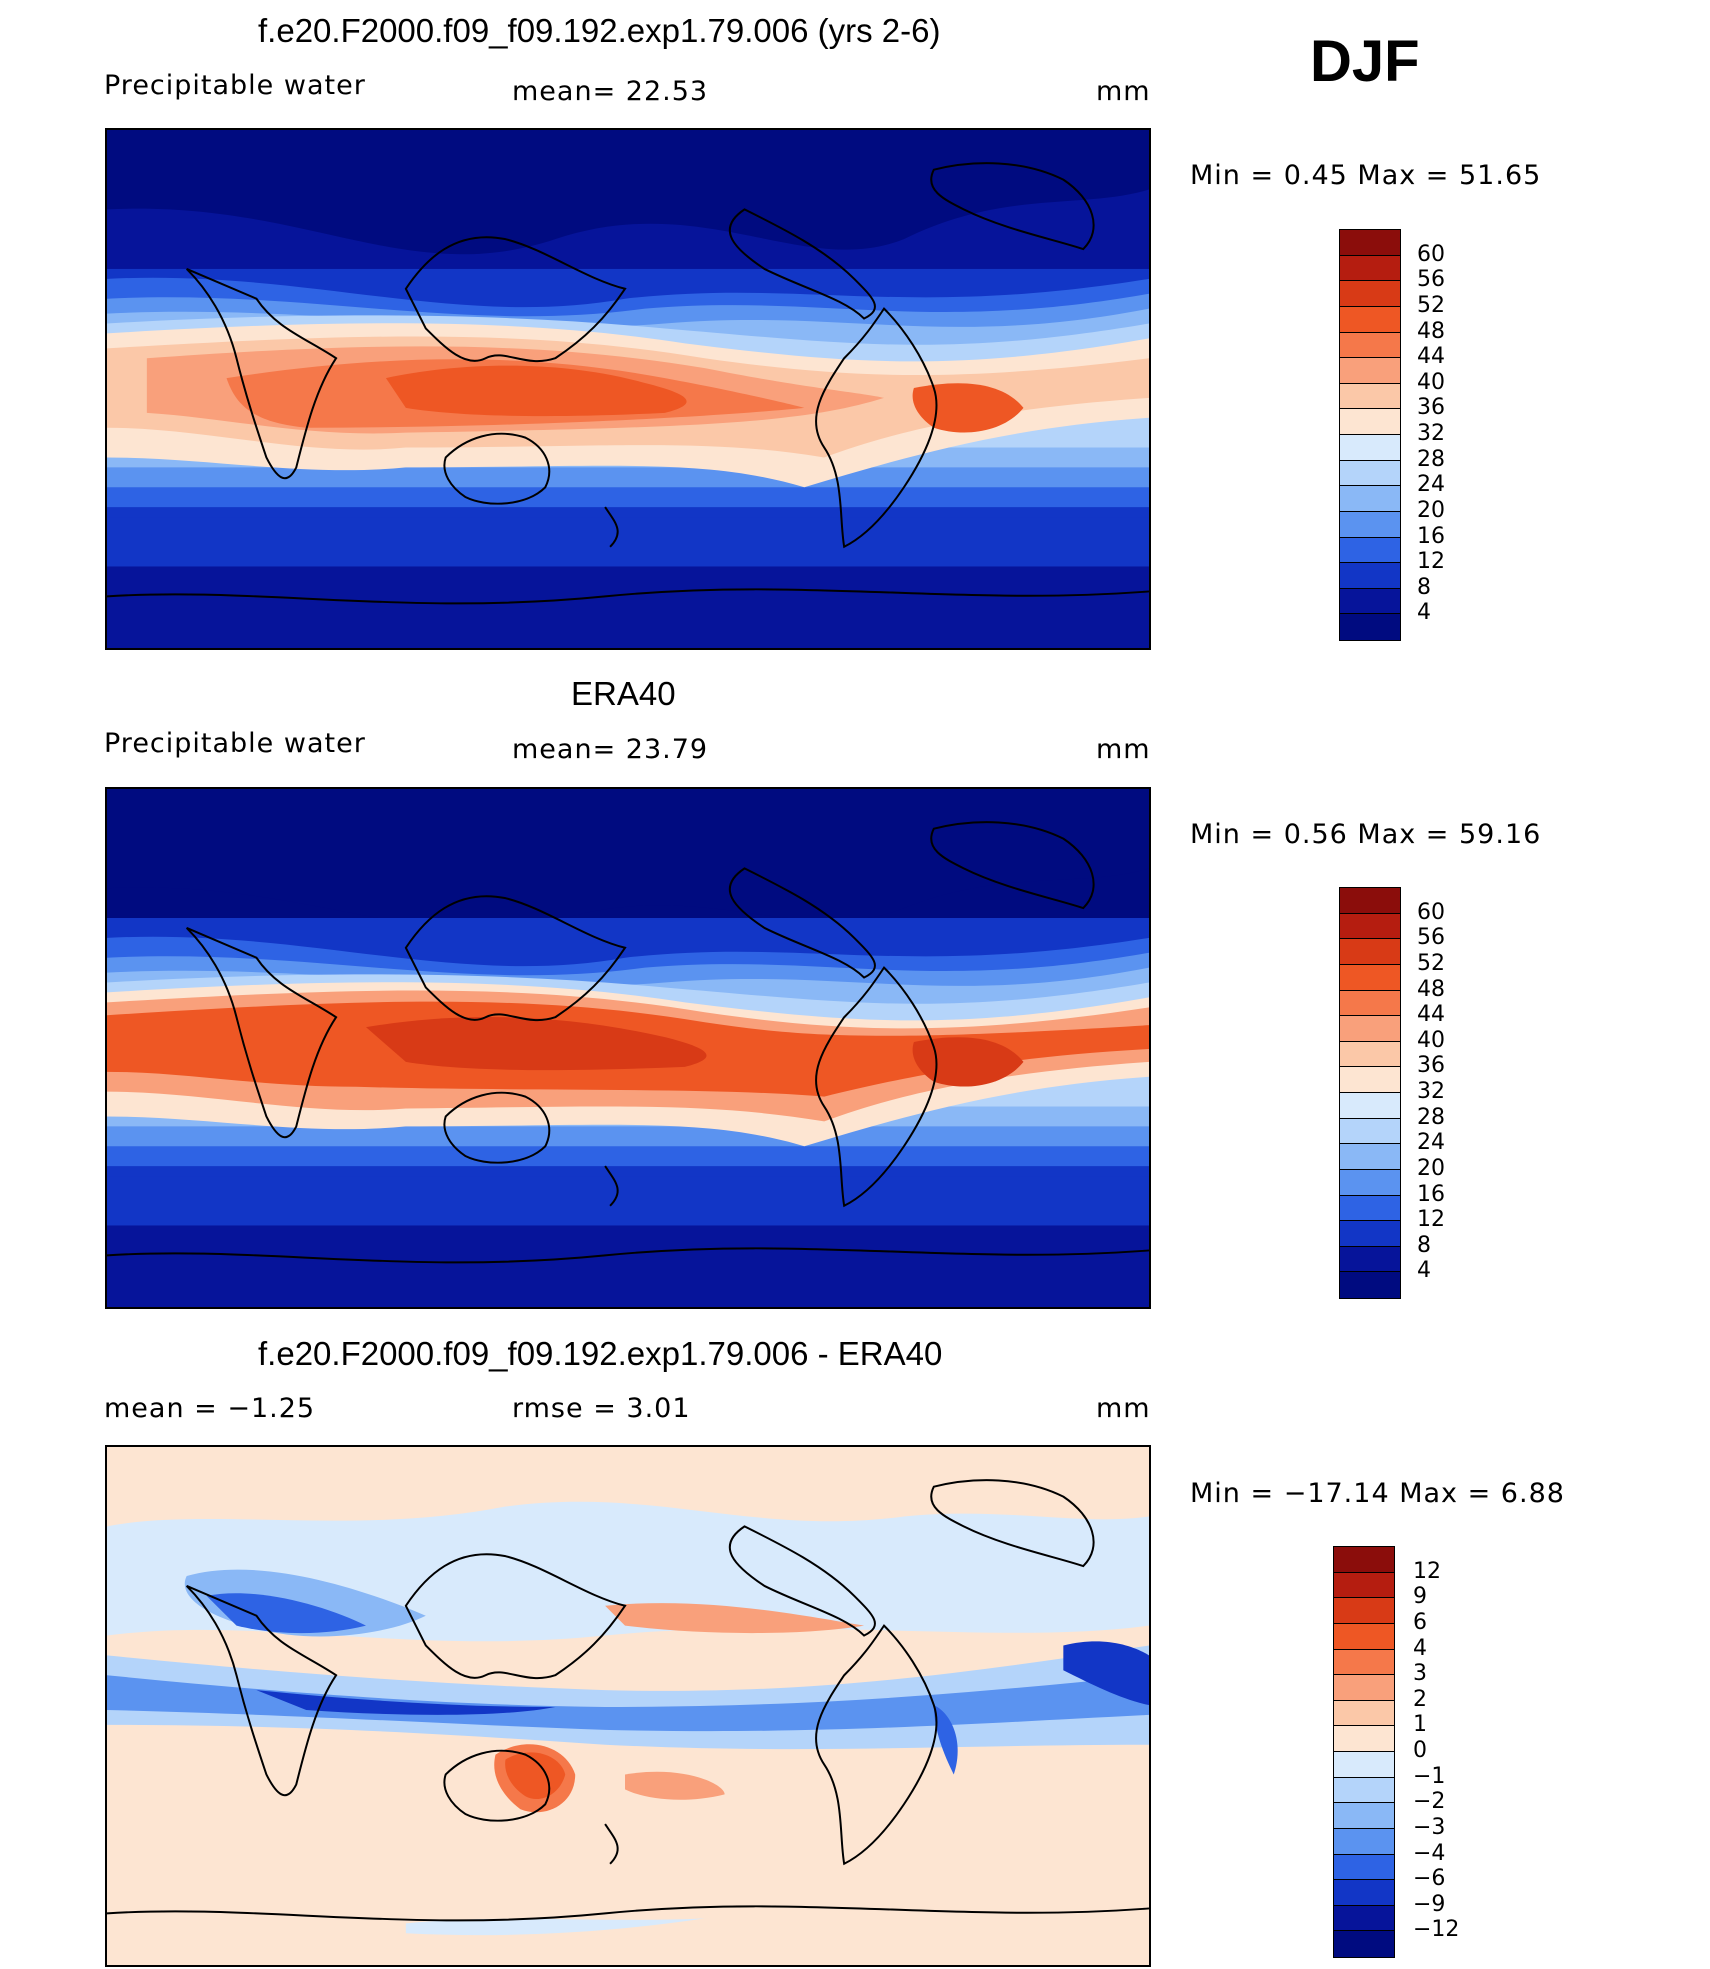  What do you see at coordinates (1431, 1040) in the screenshot?
I see `colorbar-tick-label: 40` at bounding box center [1431, 1040].